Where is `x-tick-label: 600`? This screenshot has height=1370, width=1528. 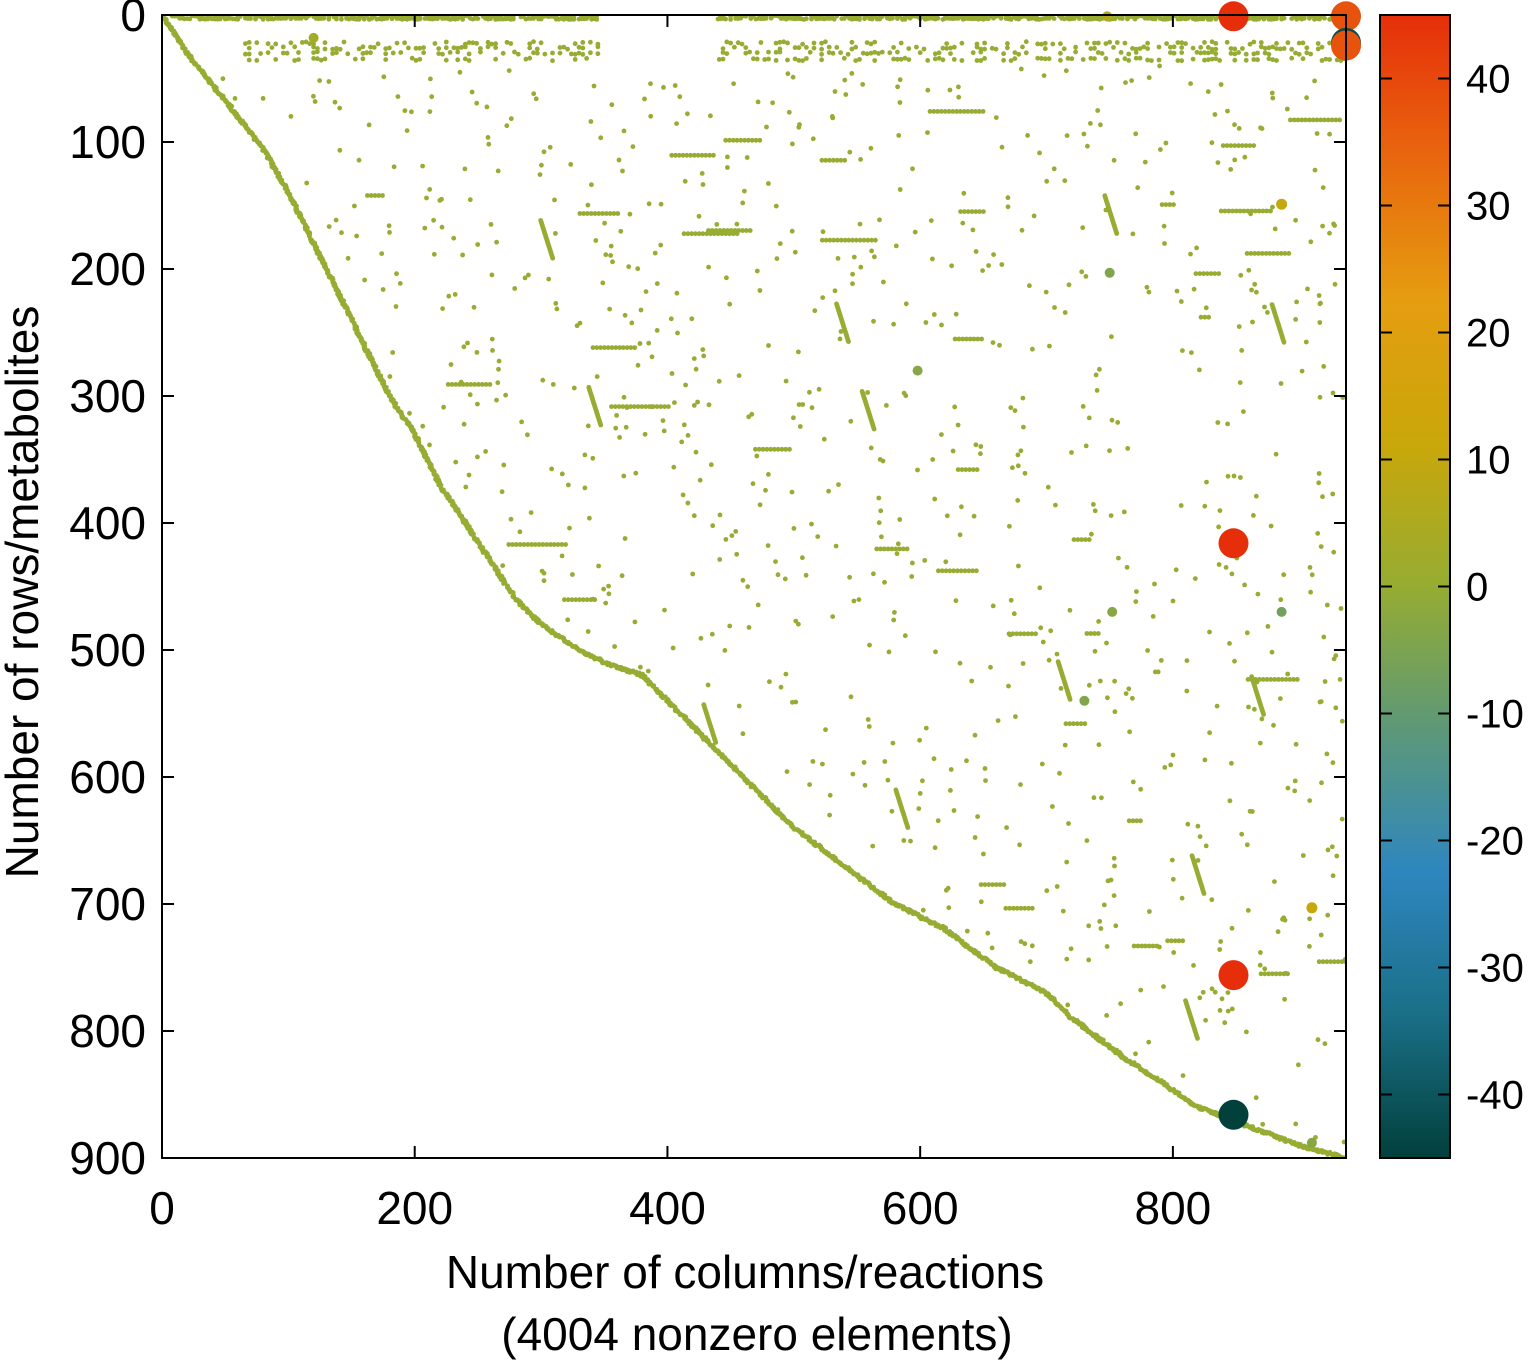 x-tick-label: 600 is located at coordinates (920, 1208).